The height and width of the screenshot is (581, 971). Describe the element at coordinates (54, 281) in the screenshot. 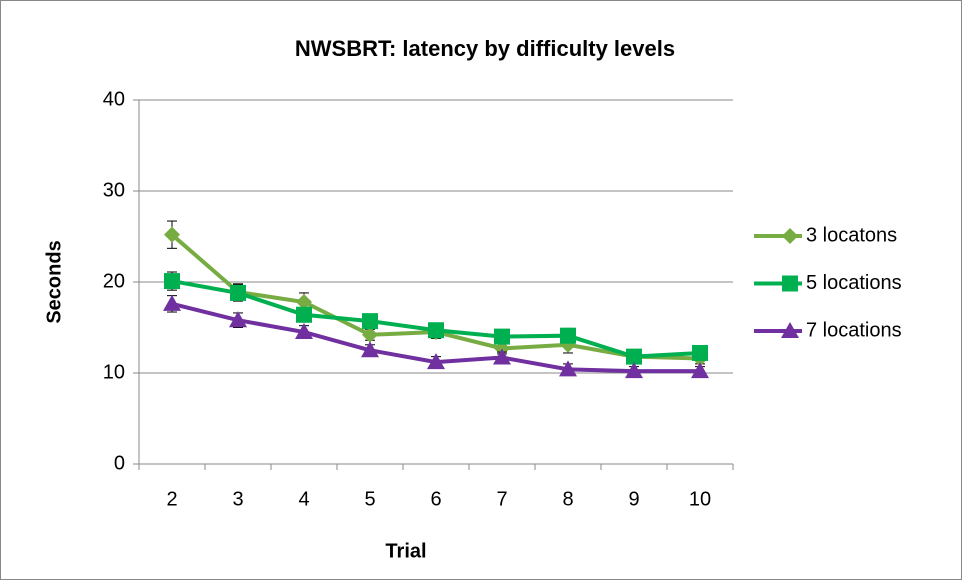

I see `y-axis-label: Seconds` at that location.